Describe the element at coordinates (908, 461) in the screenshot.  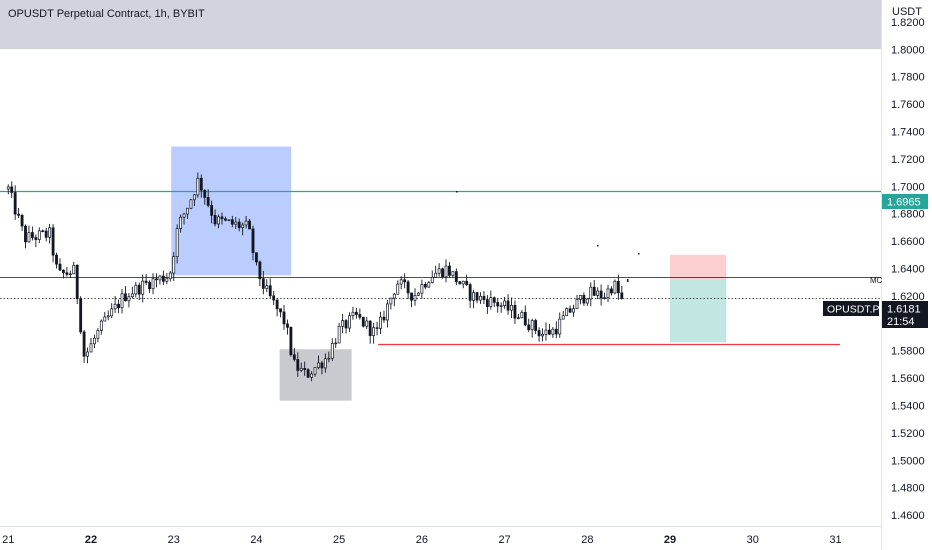
I see `price-tick-label: 1.5000` at that location.